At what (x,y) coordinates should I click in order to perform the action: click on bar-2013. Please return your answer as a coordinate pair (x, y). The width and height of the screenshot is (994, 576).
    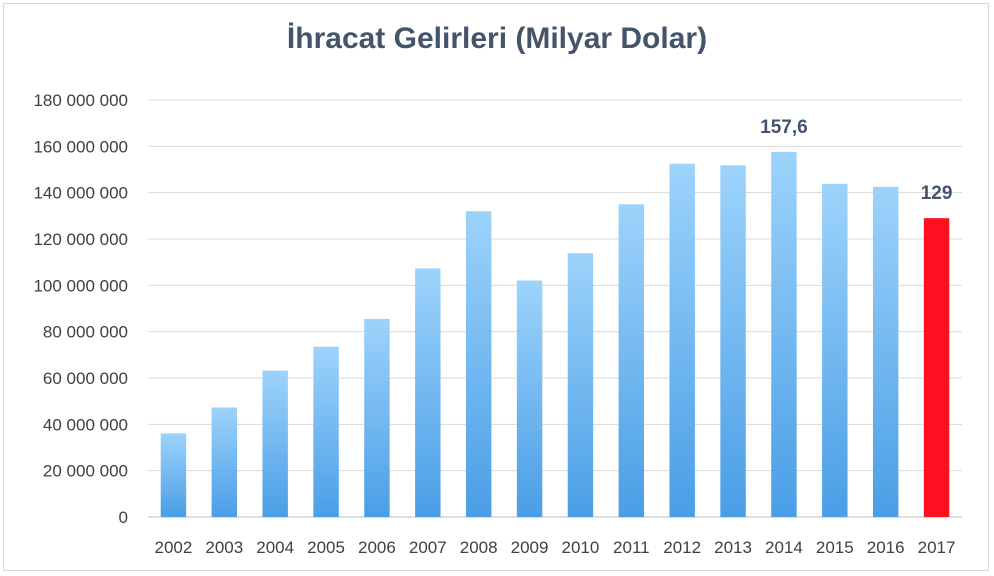
    Looking at the image, I should click on (733, 341).